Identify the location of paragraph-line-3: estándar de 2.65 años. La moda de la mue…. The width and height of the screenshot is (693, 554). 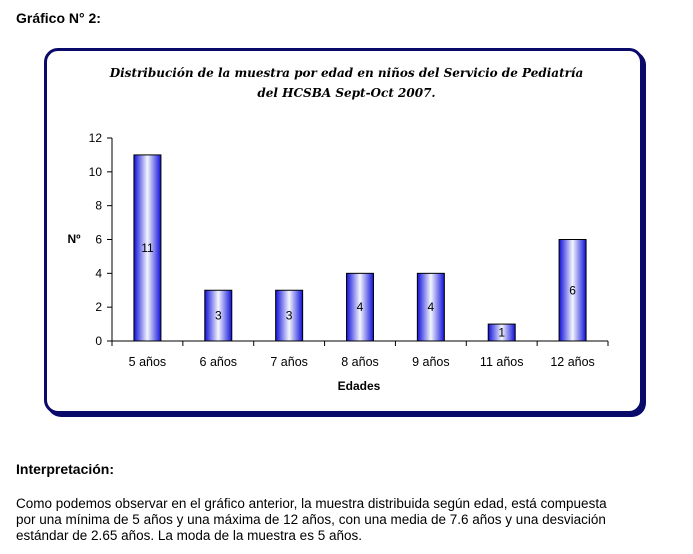
(189, 535).